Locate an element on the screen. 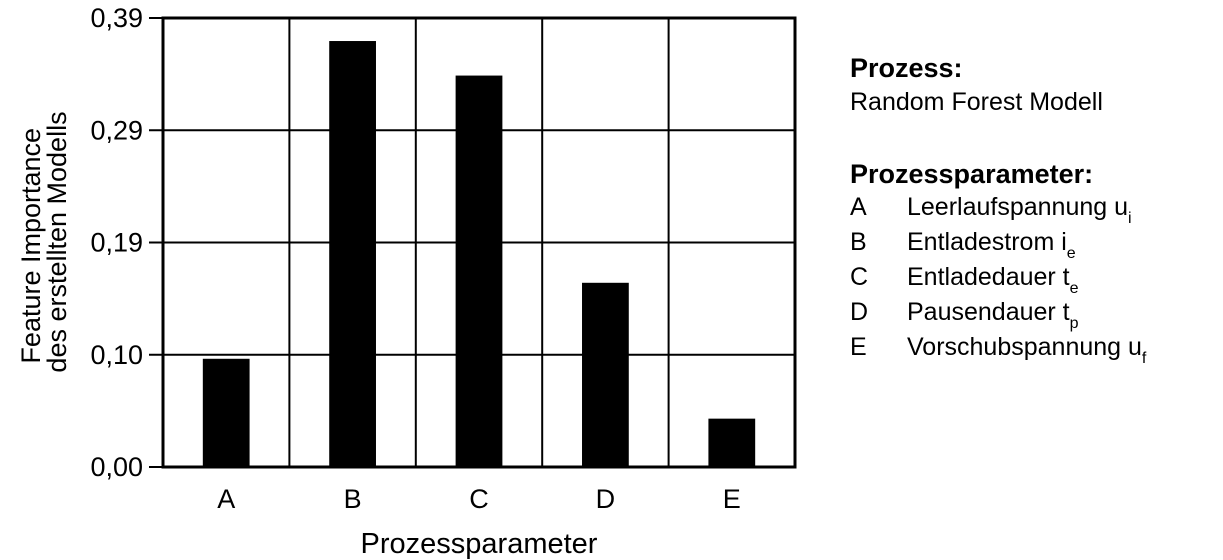 The width and height of the screenshot is (1223, 560). legend-item-key: A is located at coordinates (858, 207).